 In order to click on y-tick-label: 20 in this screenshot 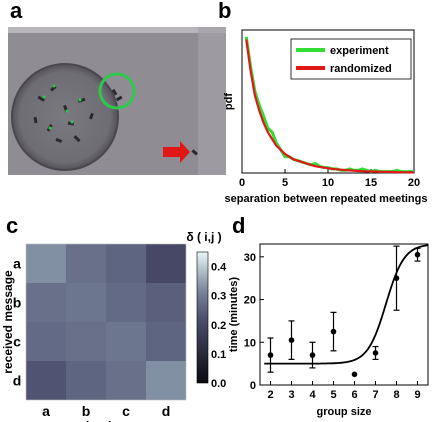, I will do `click(250, 301)`.